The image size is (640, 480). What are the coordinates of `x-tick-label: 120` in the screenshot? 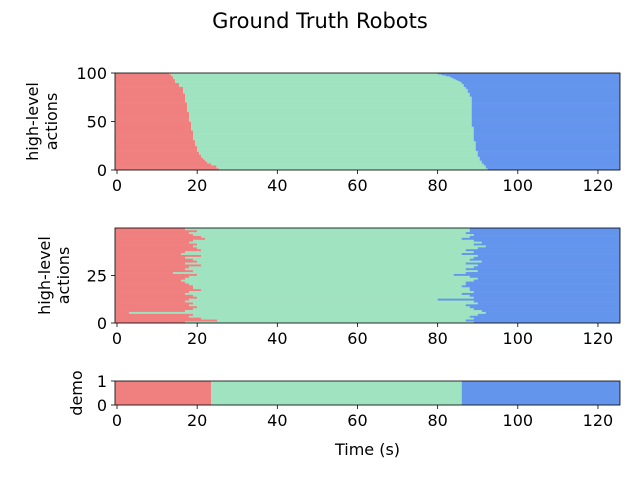 It's located at (598, 185).